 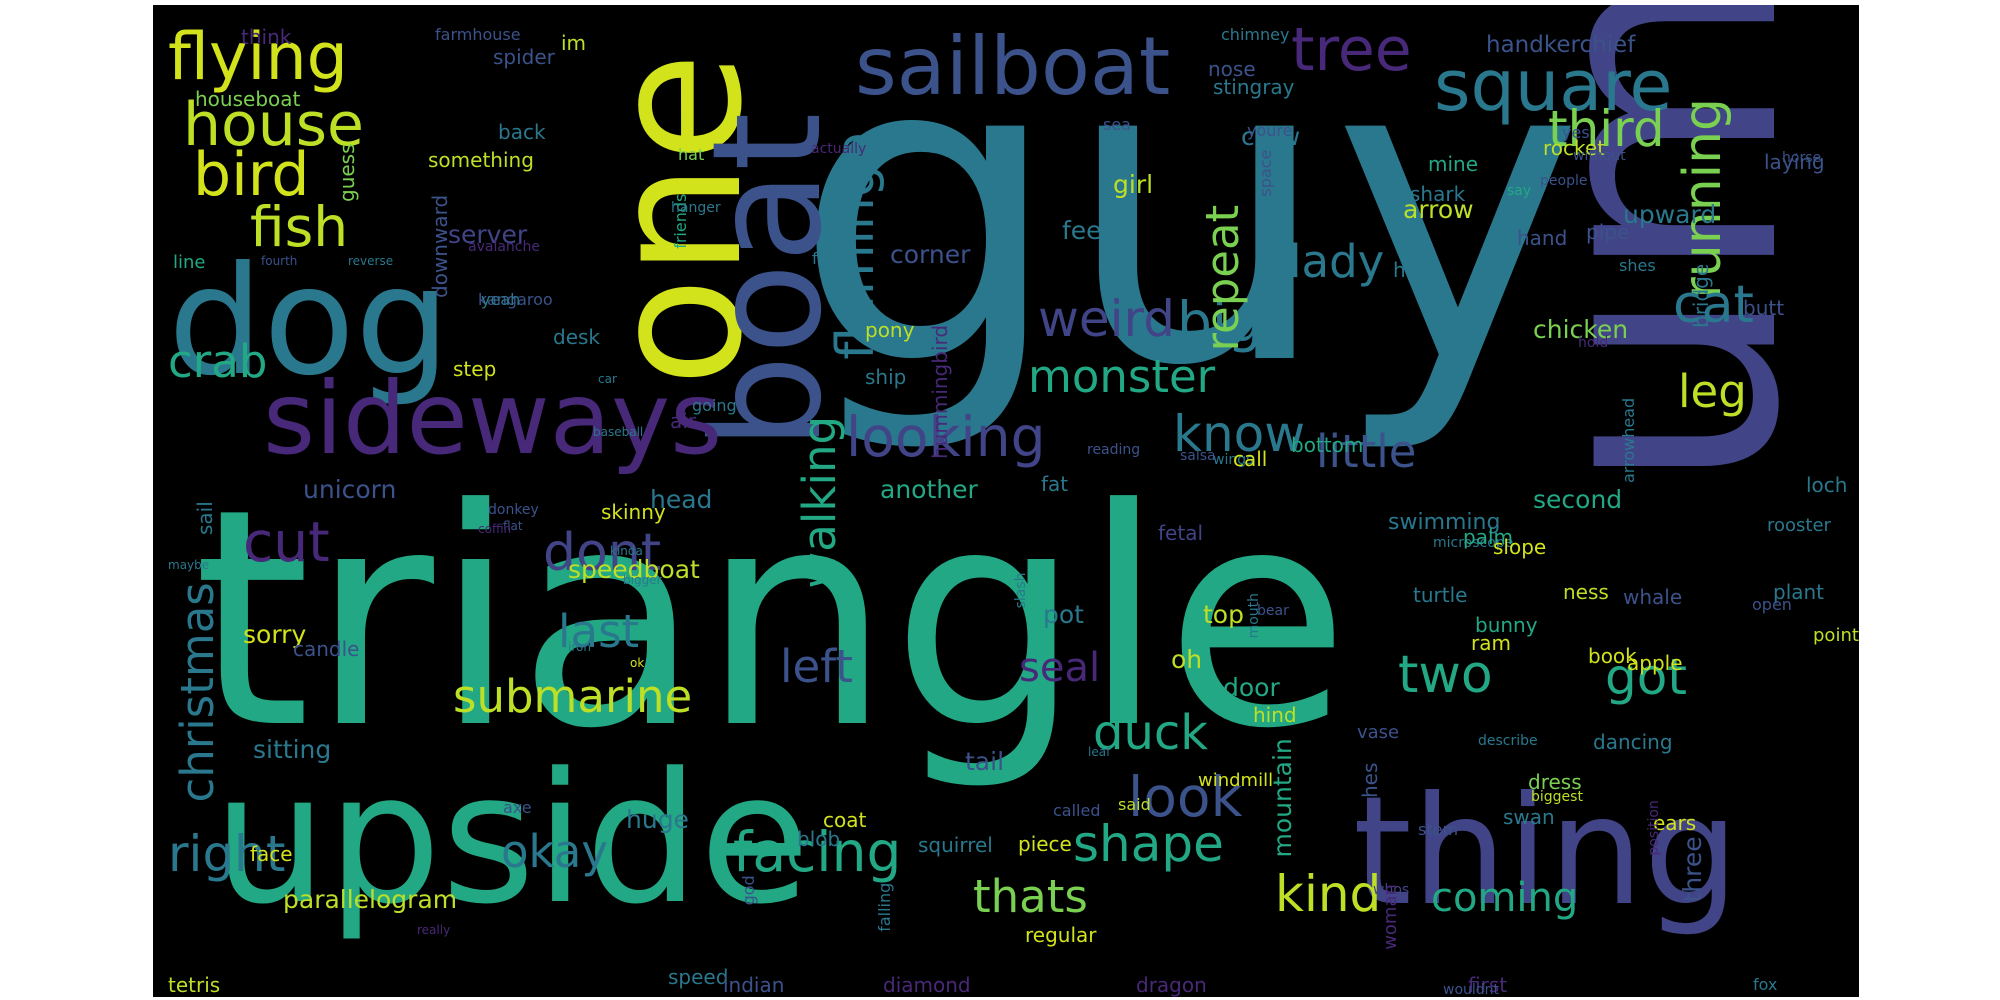 What do you see at coordinates (607, 379) in the screenshot?
I see `word-car: car` at bounding box center [607, 379].